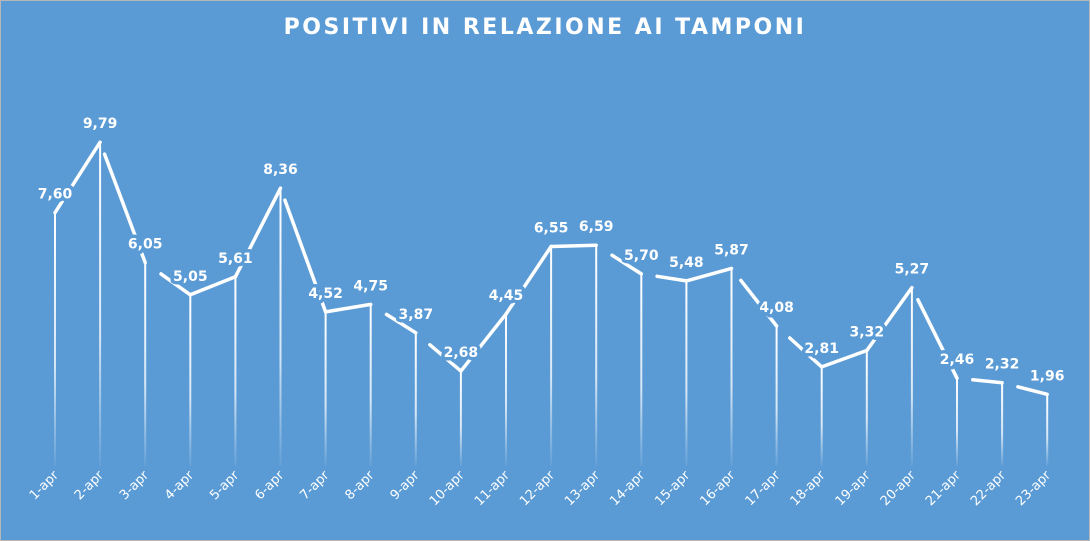  What do you see at coordinates (957, 360) in the screenshot?
I see `data-label-21-apr: 2,46` at bounding box center [957, 360].